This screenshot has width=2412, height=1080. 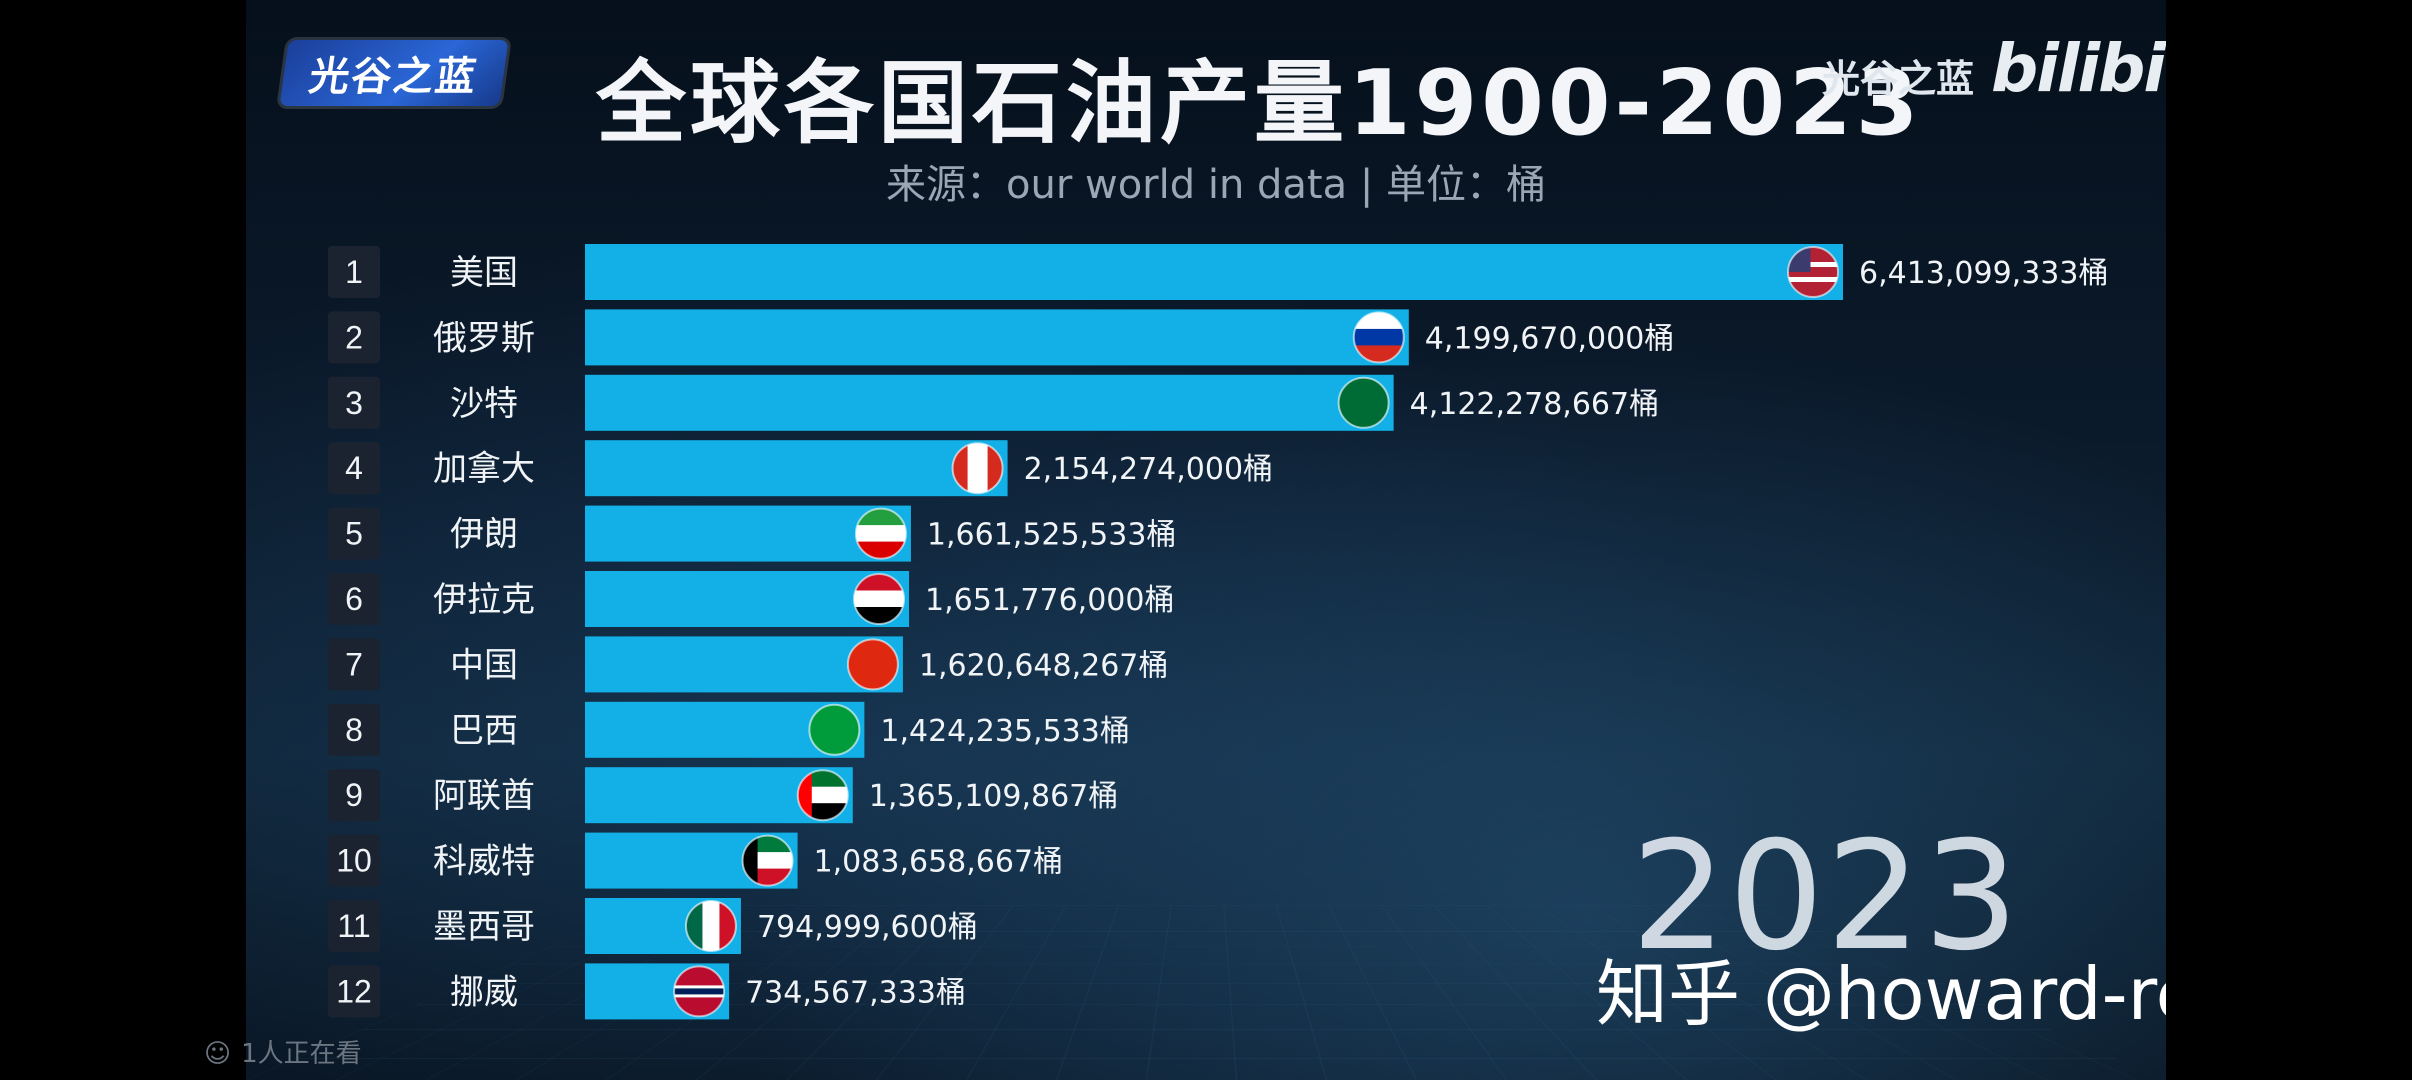 I want to click on canada-flag-icon, so click(x=977, y=468).